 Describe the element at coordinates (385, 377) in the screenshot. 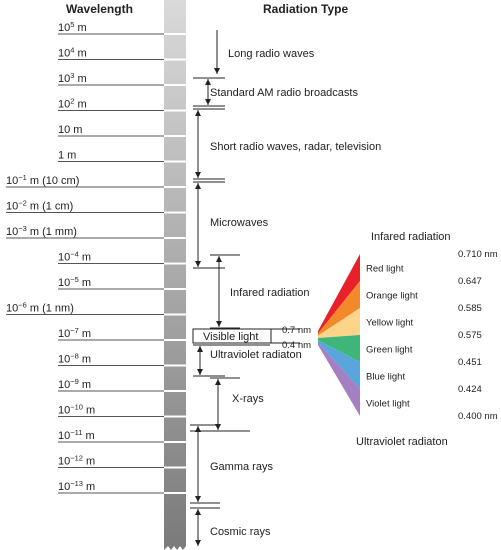

I see `spectrum-band-label: Blue light` at that location.